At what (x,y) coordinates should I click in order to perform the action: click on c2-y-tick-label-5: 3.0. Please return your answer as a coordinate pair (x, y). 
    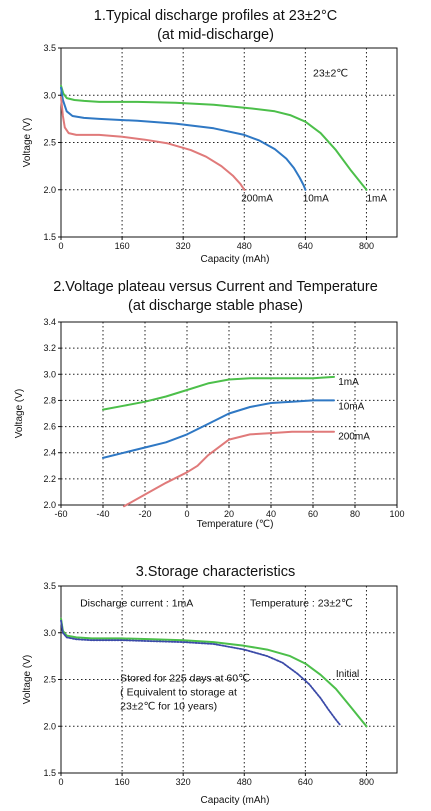
    Looking at the image, I should click on (49, 374).